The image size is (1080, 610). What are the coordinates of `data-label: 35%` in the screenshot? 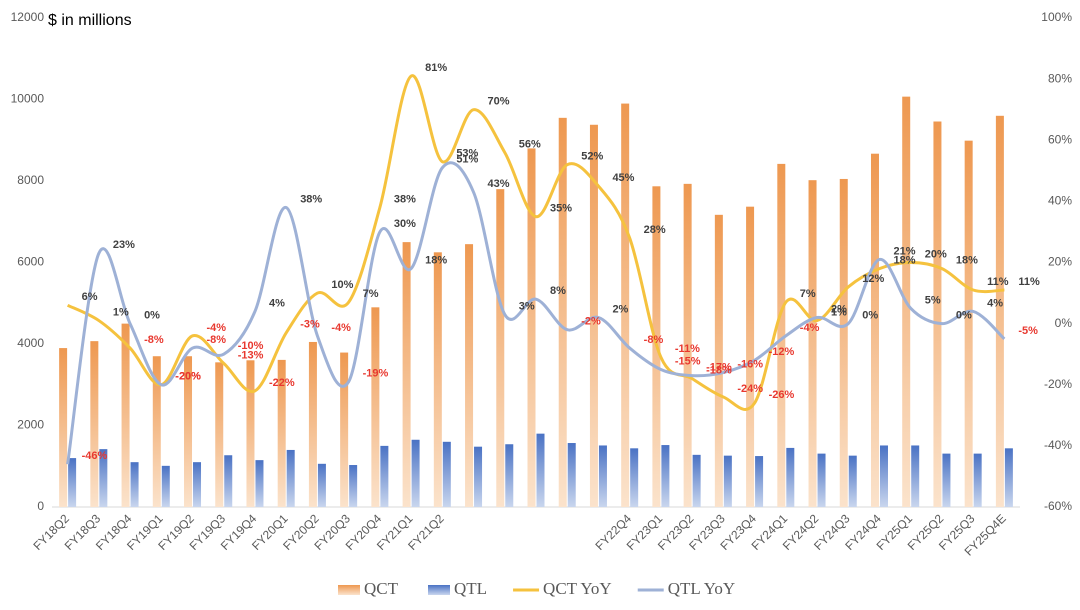 It's located at (561, 209).